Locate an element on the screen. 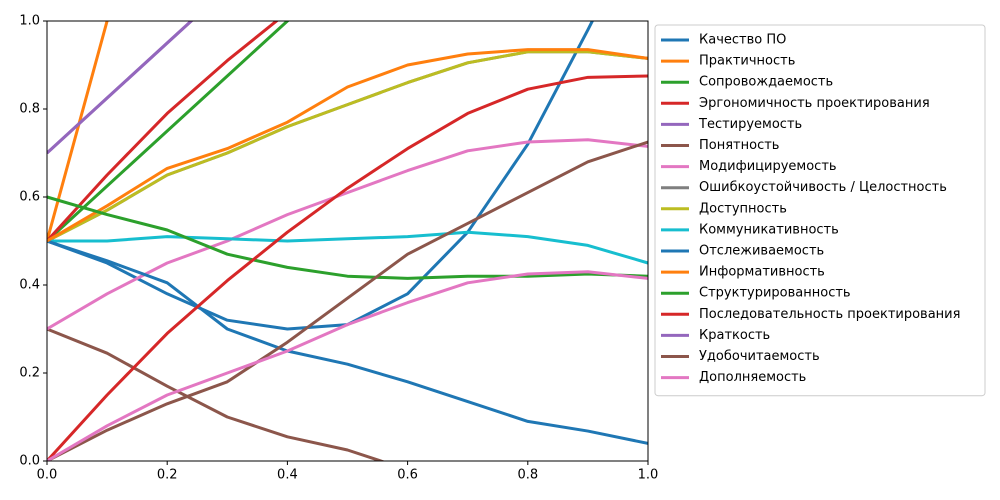 The height and width of the screenshot is (500, 1000). legend-label: Отслеживаемость is located at coordinates (761, 251).